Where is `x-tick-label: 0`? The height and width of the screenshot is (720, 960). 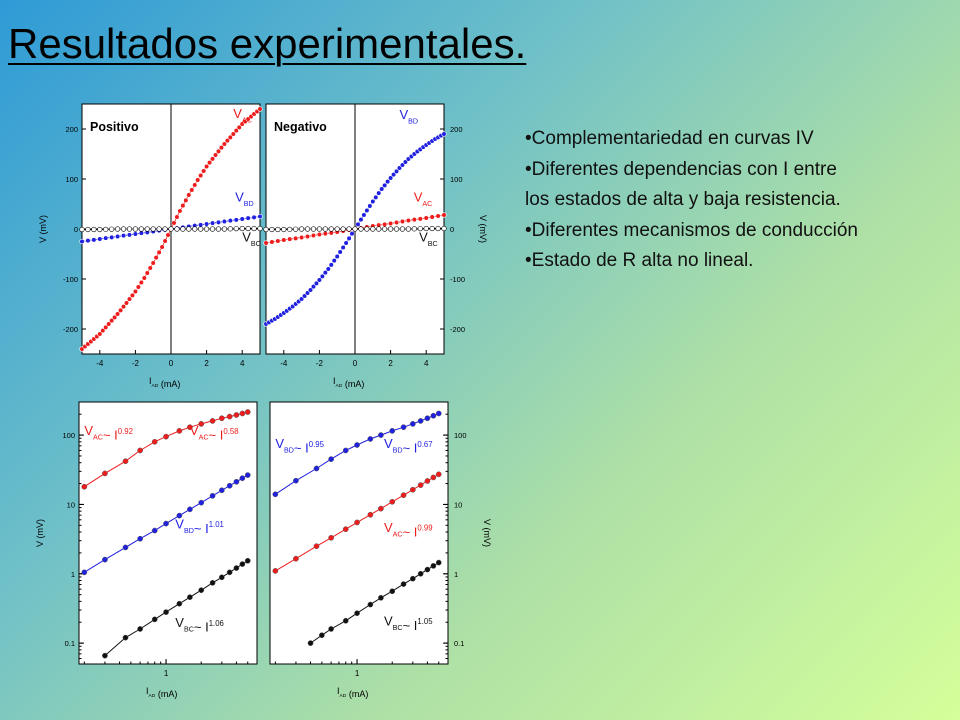
x-tick-label: 0 is located at coordinates (355, 363).